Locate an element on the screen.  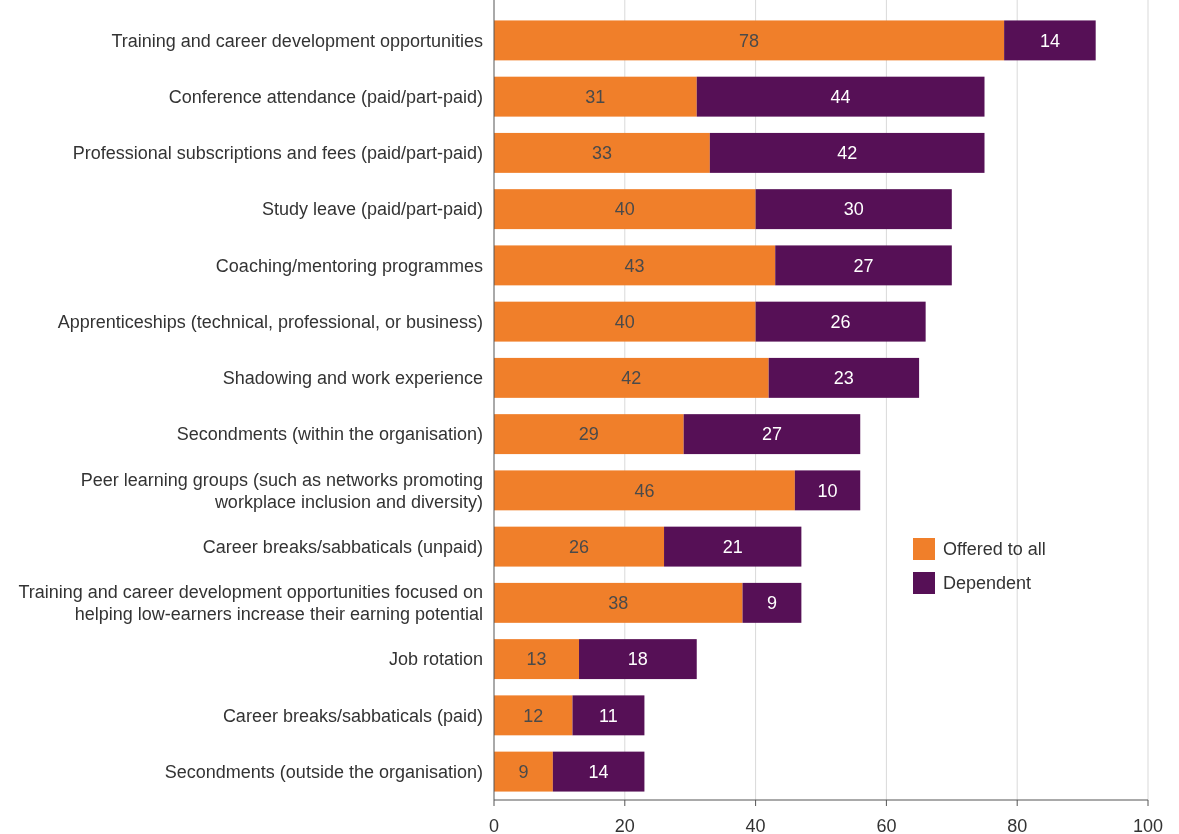
data-label: 12 is located at coordinates (533, 715).